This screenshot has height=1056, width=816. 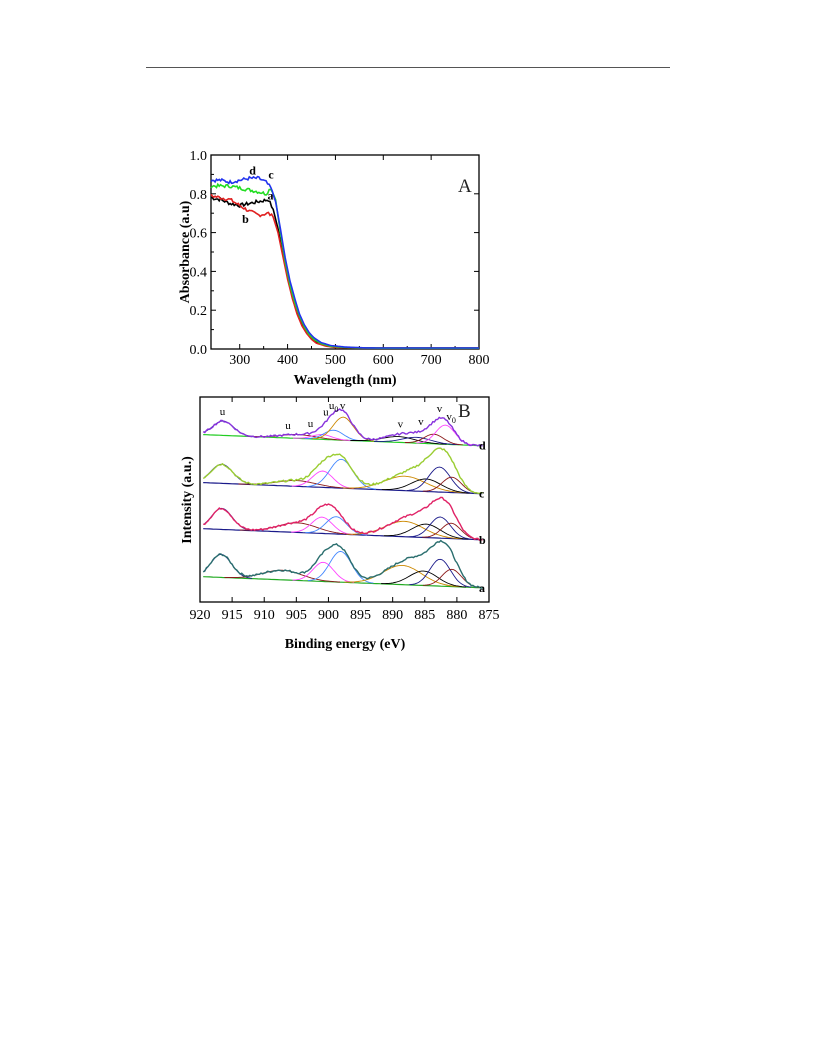 I want to click on x-tick-label: 800, so click(x=479, y=360).